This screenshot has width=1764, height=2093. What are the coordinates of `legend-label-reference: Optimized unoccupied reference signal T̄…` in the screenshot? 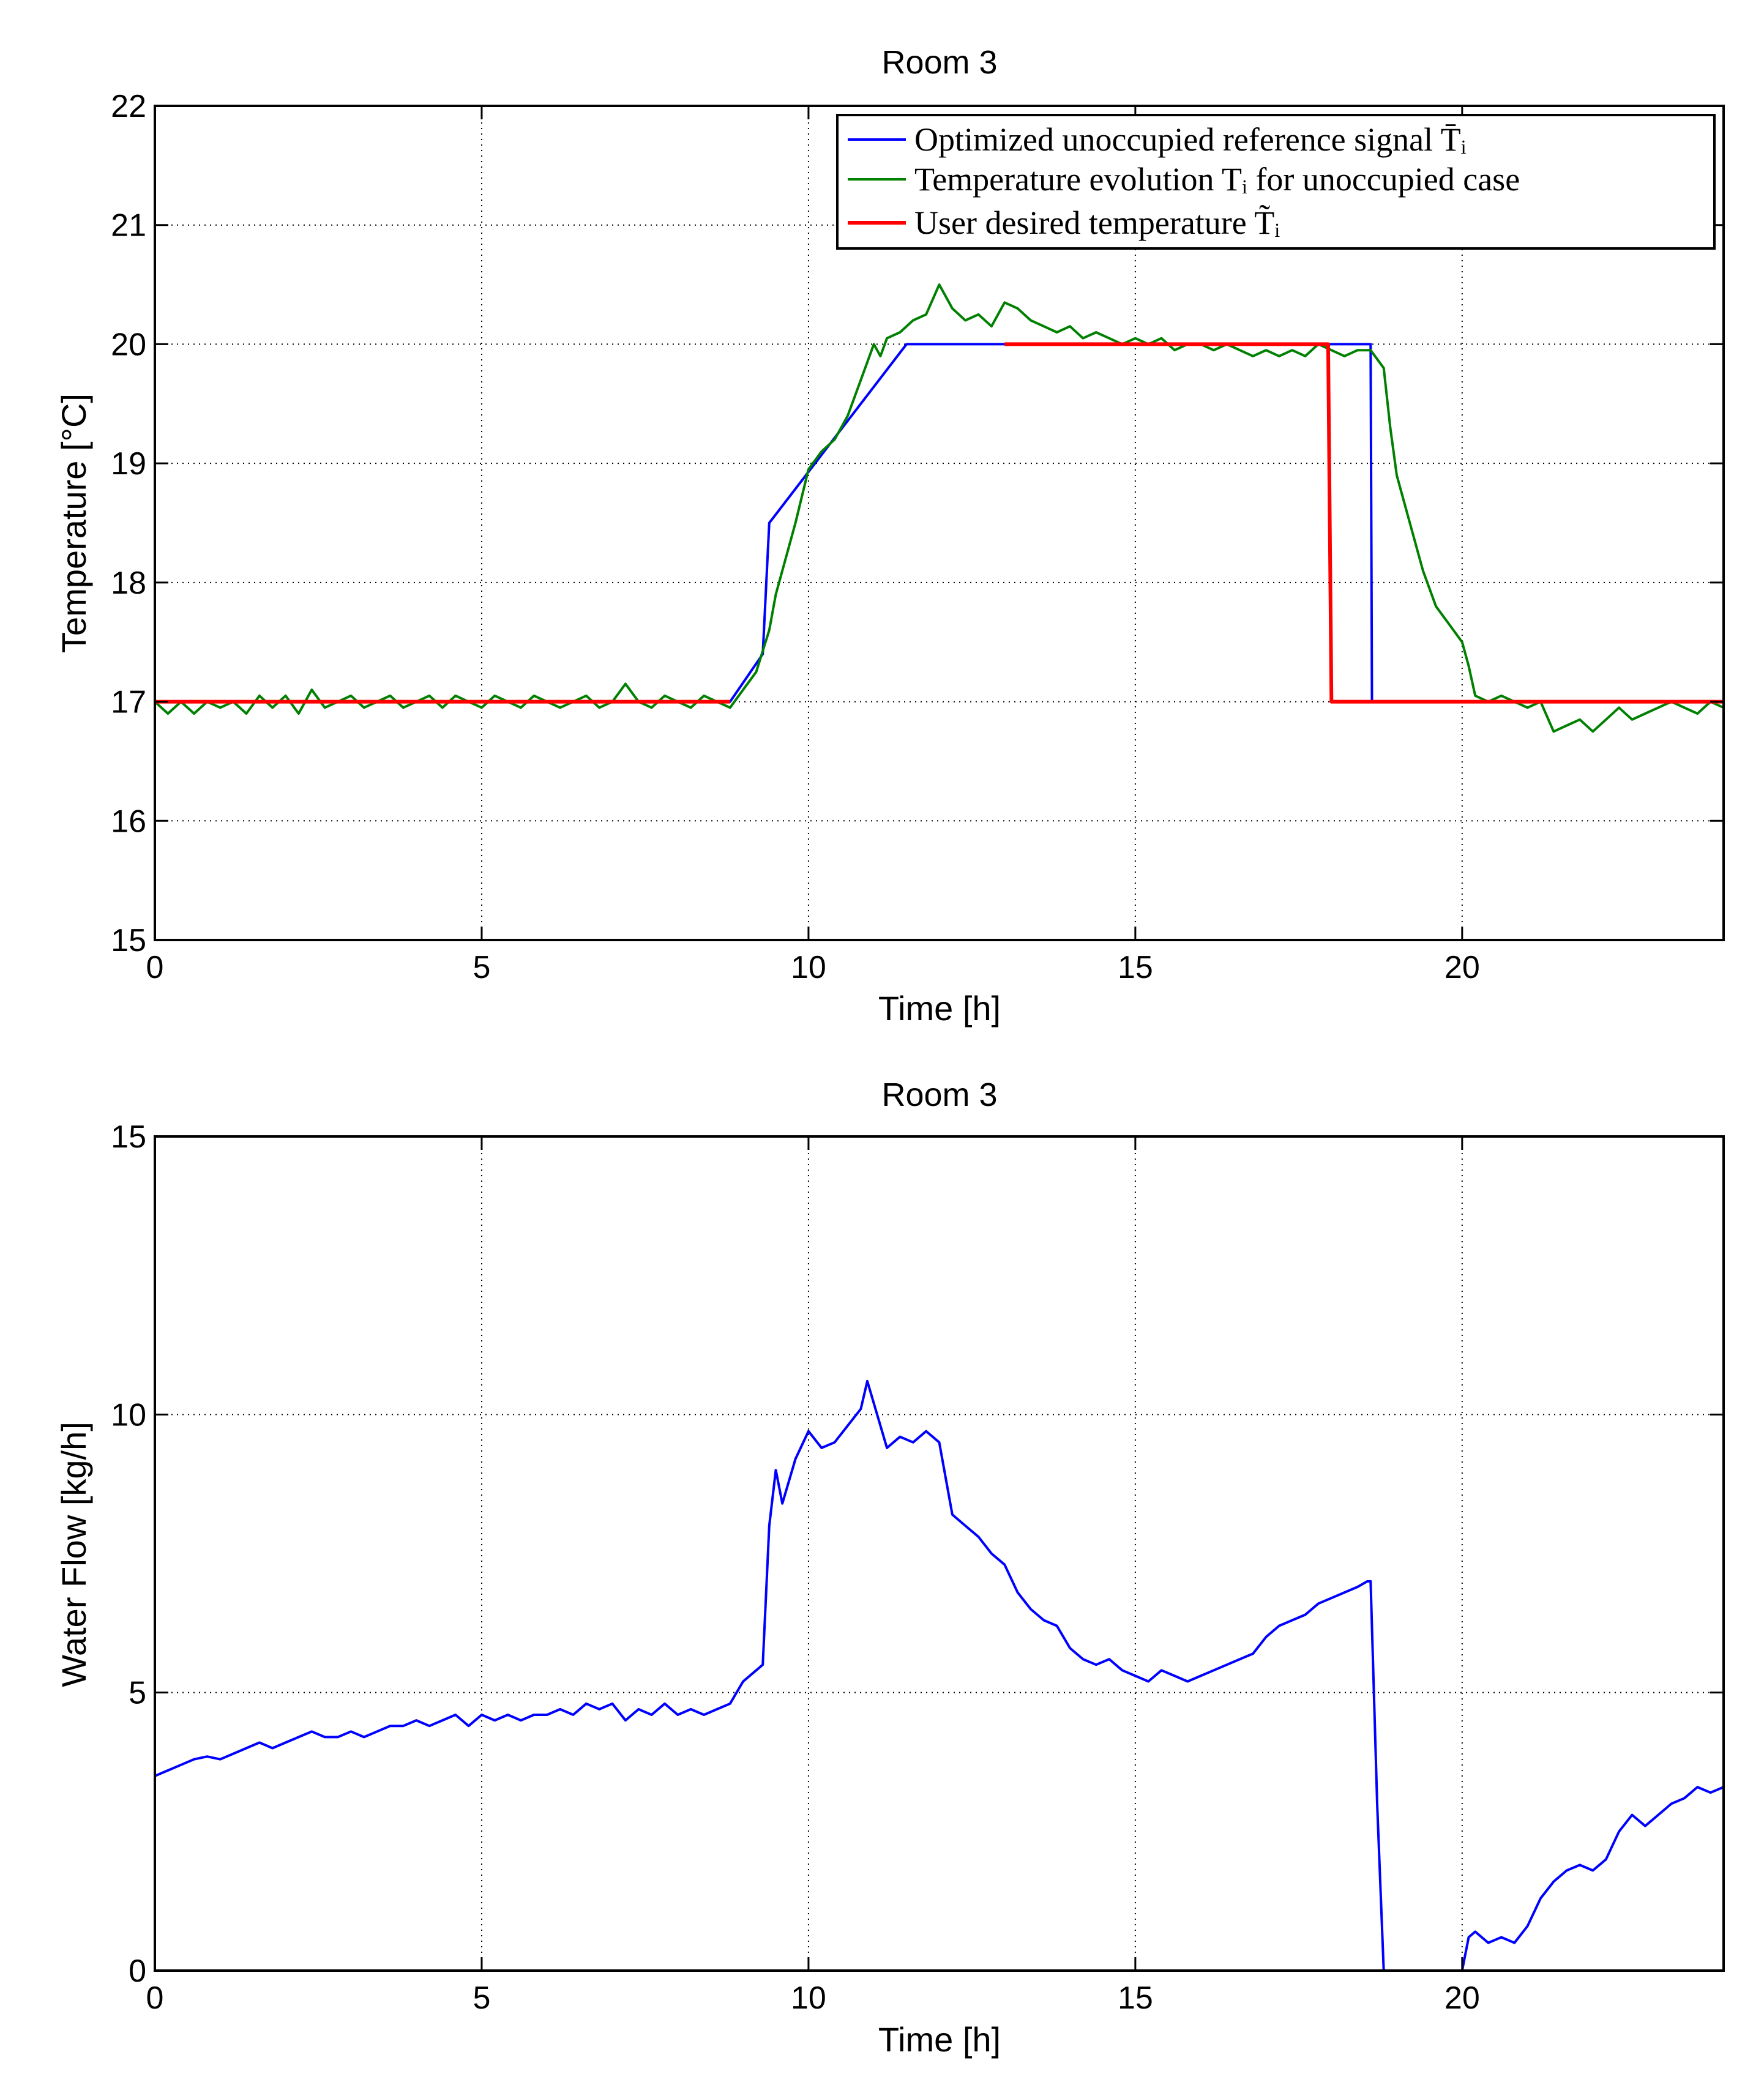 It's located at (1190, 139).